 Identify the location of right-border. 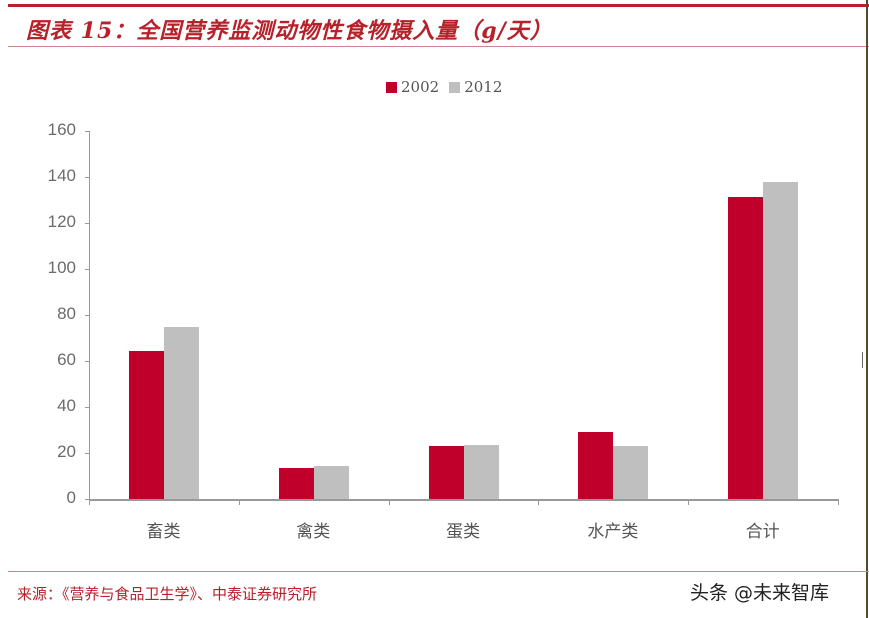
(867, 309).